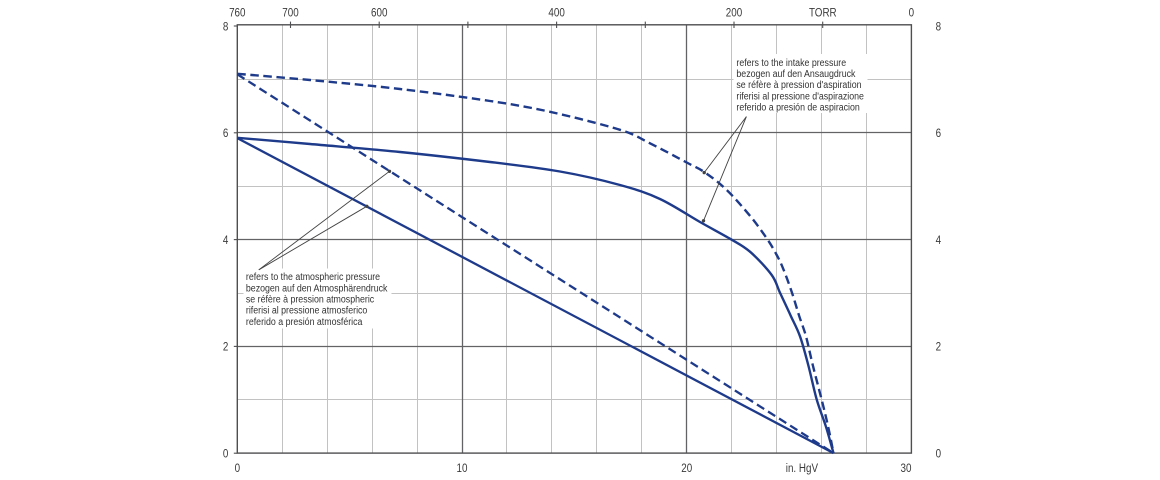 This screenshot has width=1160, height=480. I want to click on svg-text:refers to the atmospheric pres: refers to the atmospheric pressure, so click(313, 277).